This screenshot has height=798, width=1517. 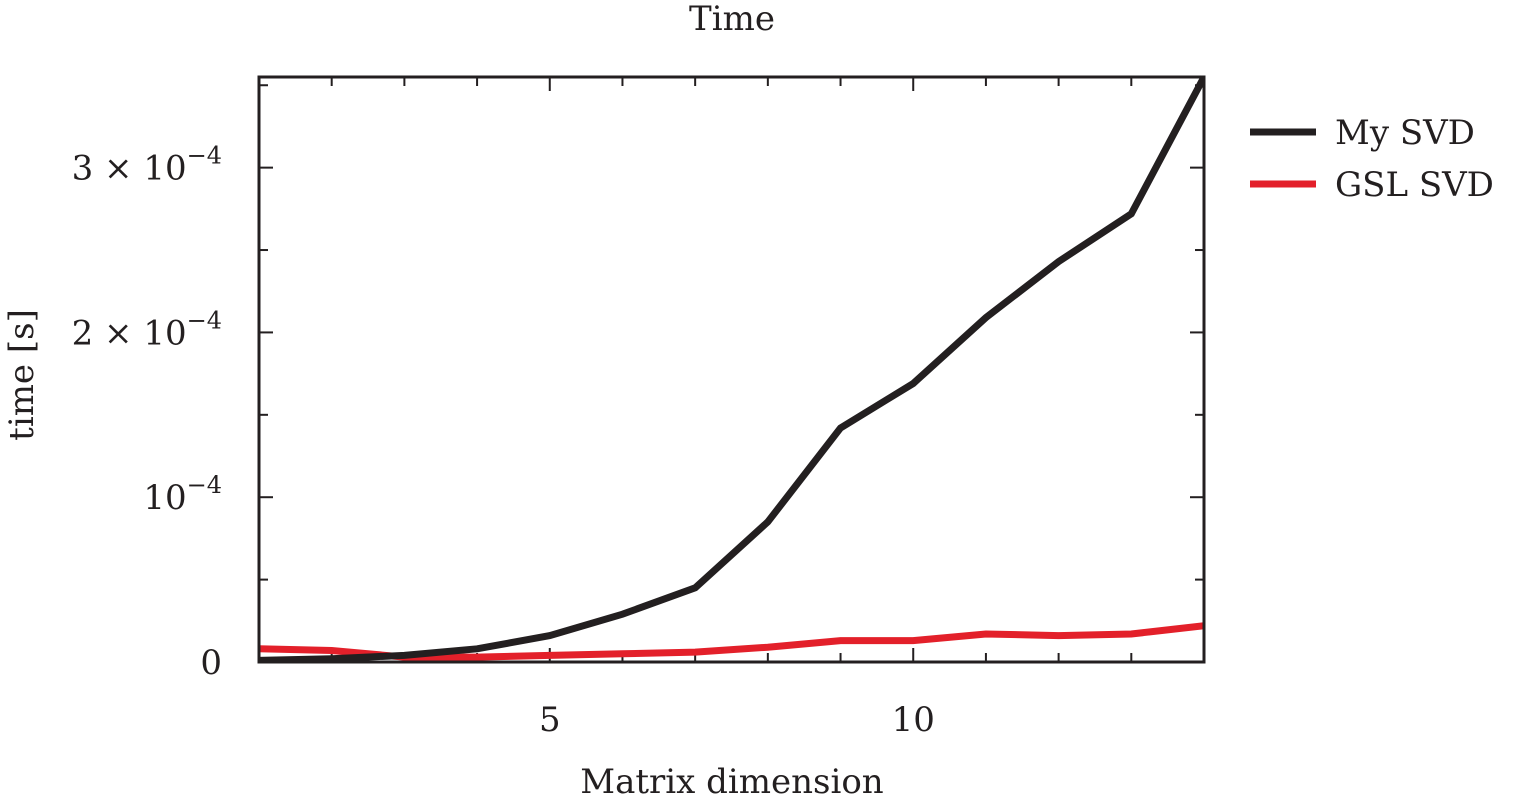 What do you see at coordinates (732, 19) in the screenshot?
I see `chart-title: Time` at bounding box center [732, 19].